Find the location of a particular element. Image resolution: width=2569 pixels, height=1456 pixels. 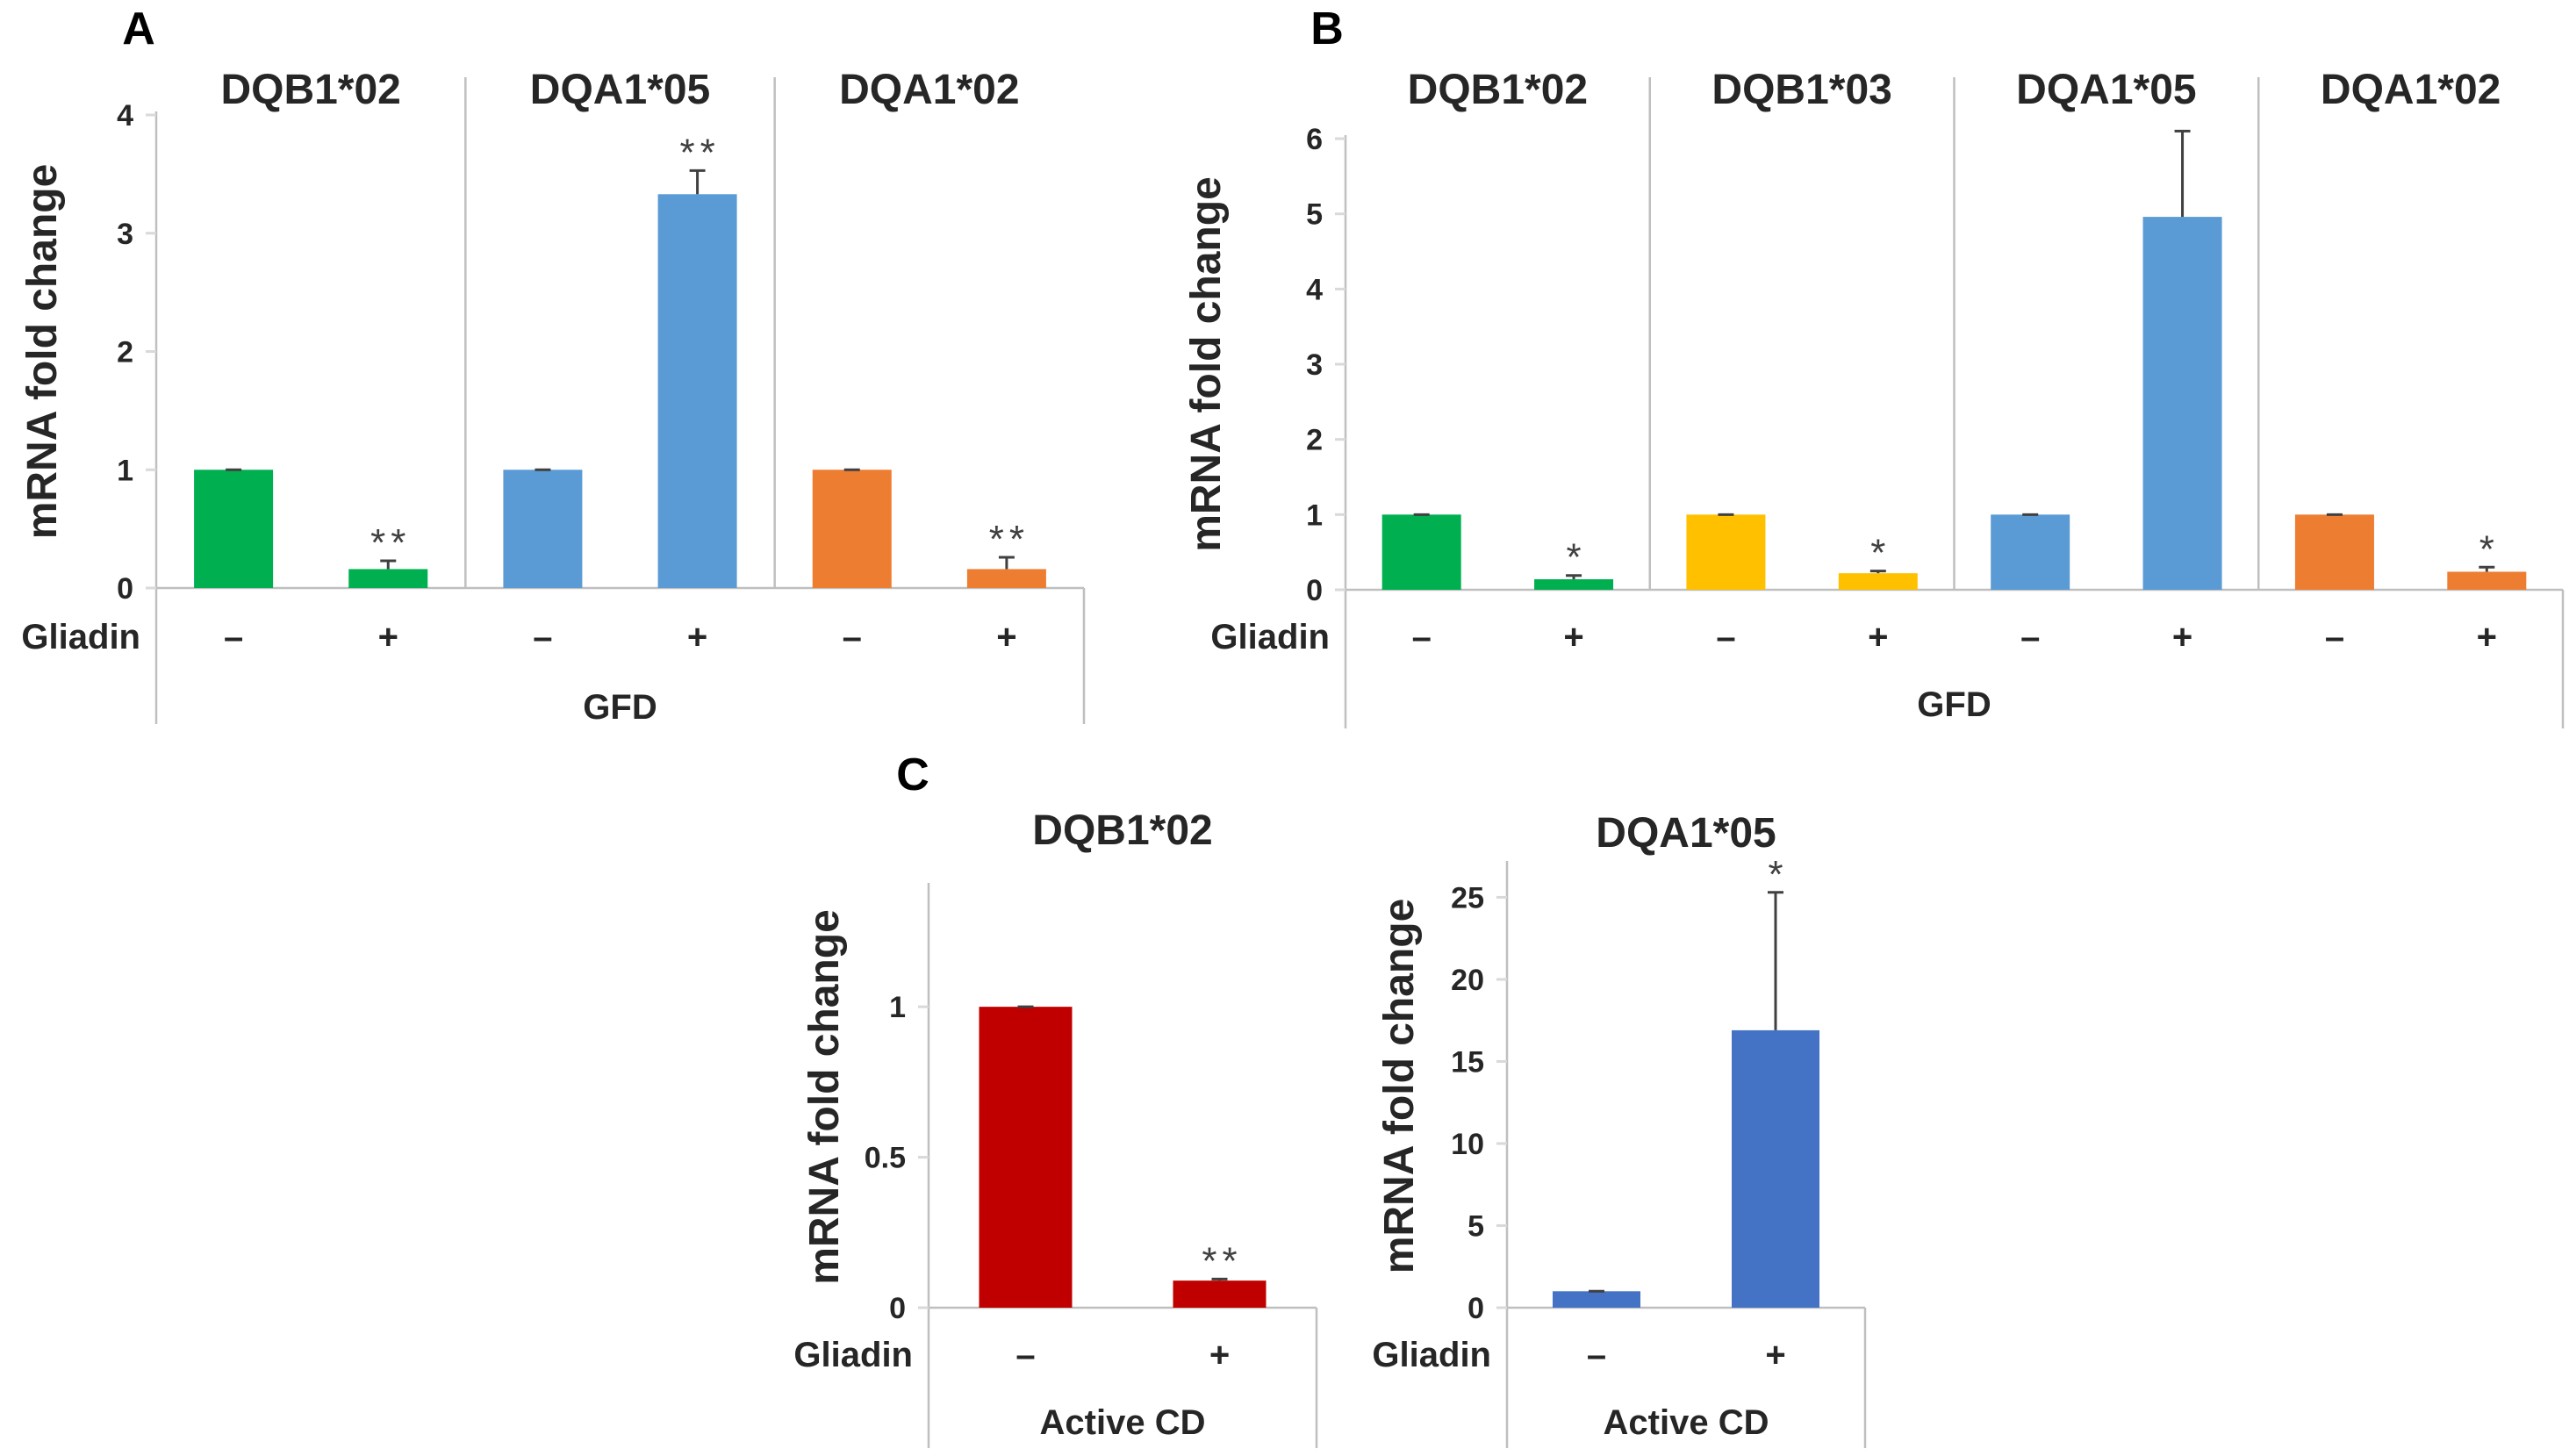

panel-label: B is located at coordinates (1327, 29).